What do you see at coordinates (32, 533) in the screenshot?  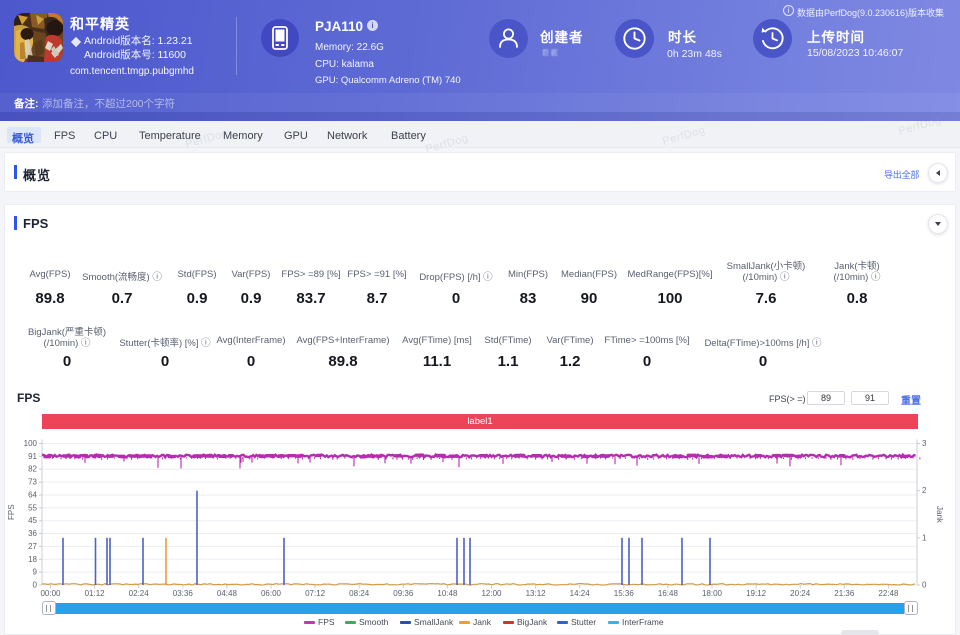 I see `svg-text: 36` at bounding box center [32, 533].